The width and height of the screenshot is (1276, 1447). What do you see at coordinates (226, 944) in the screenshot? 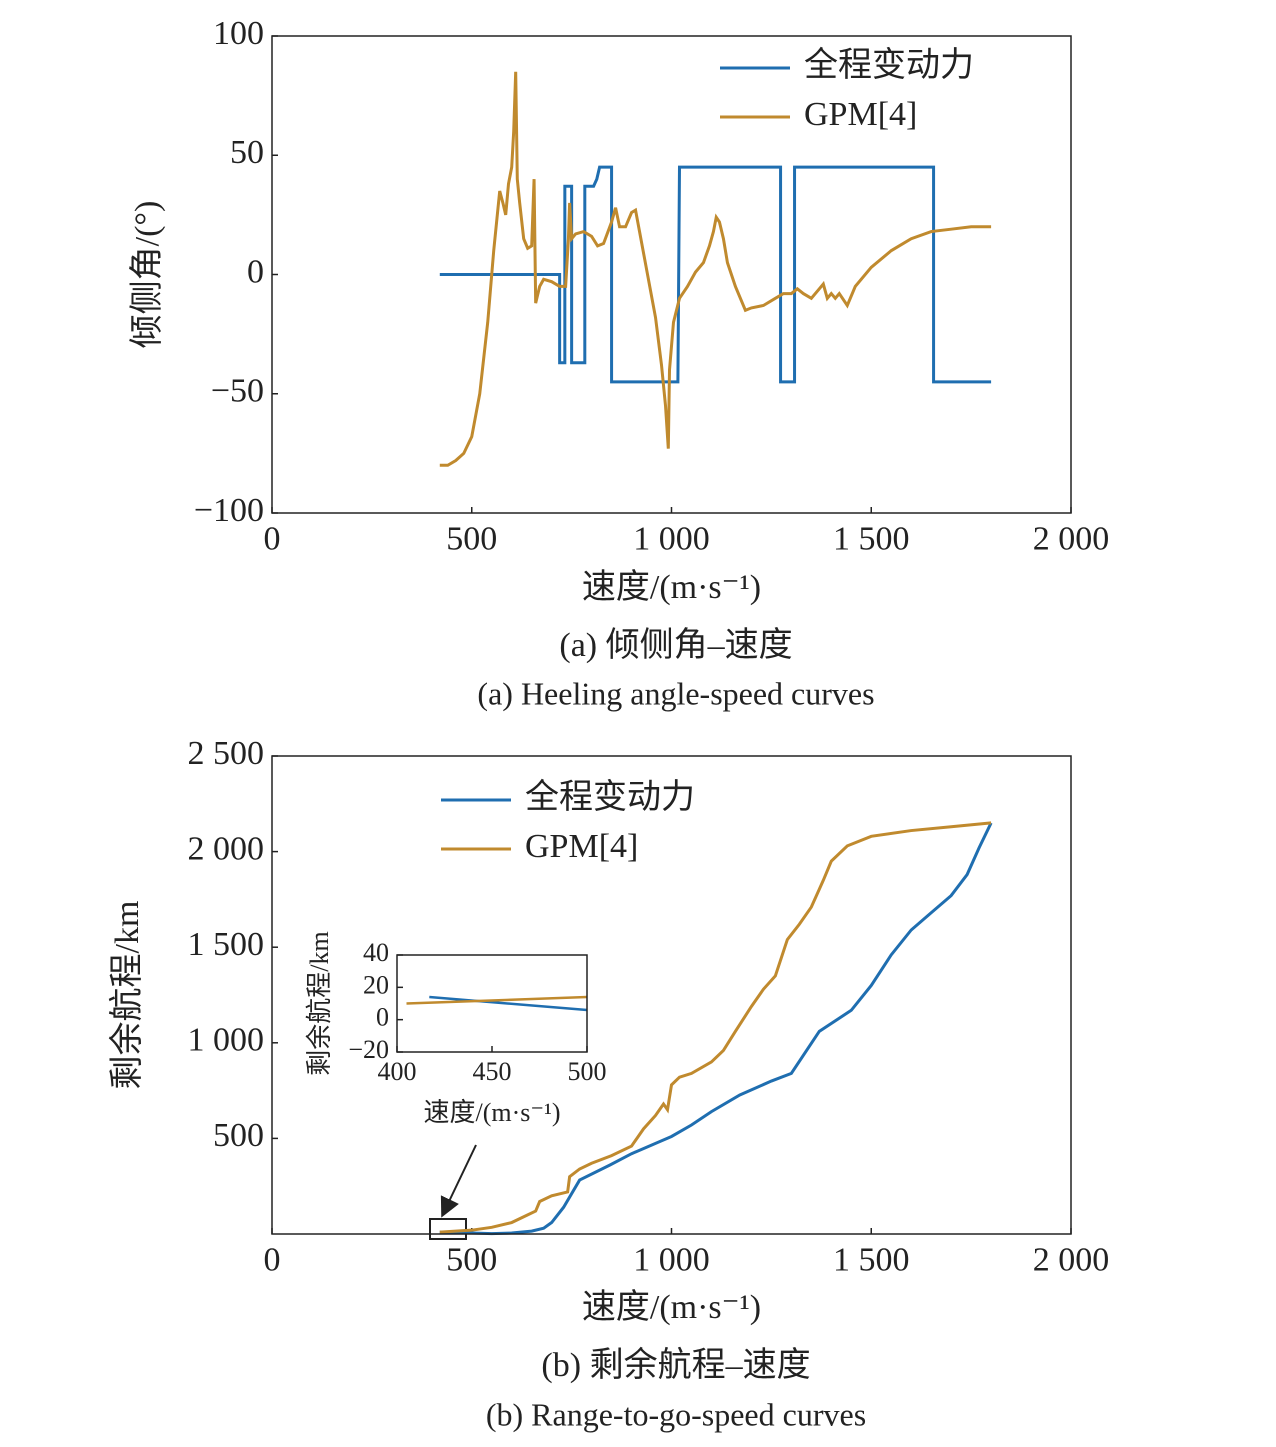
I see `y-tick-label: 1 500` at bounding box center [226, 944].